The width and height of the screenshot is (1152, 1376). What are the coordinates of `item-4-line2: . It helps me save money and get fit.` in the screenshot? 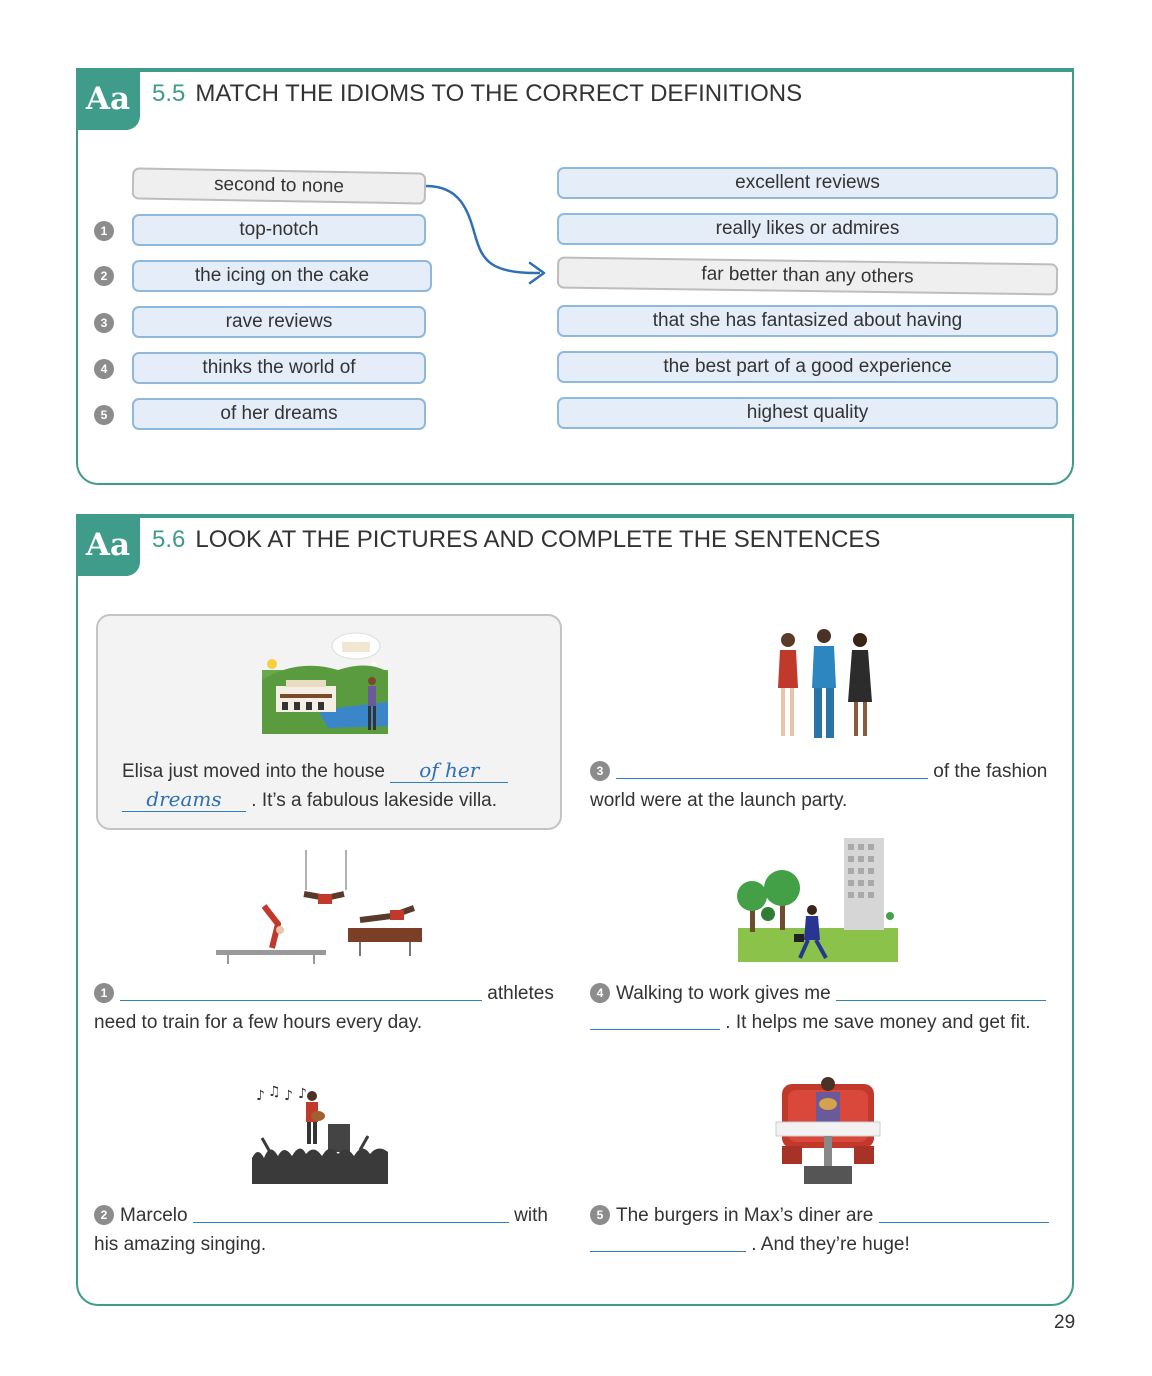 It's located at (810, 1023).